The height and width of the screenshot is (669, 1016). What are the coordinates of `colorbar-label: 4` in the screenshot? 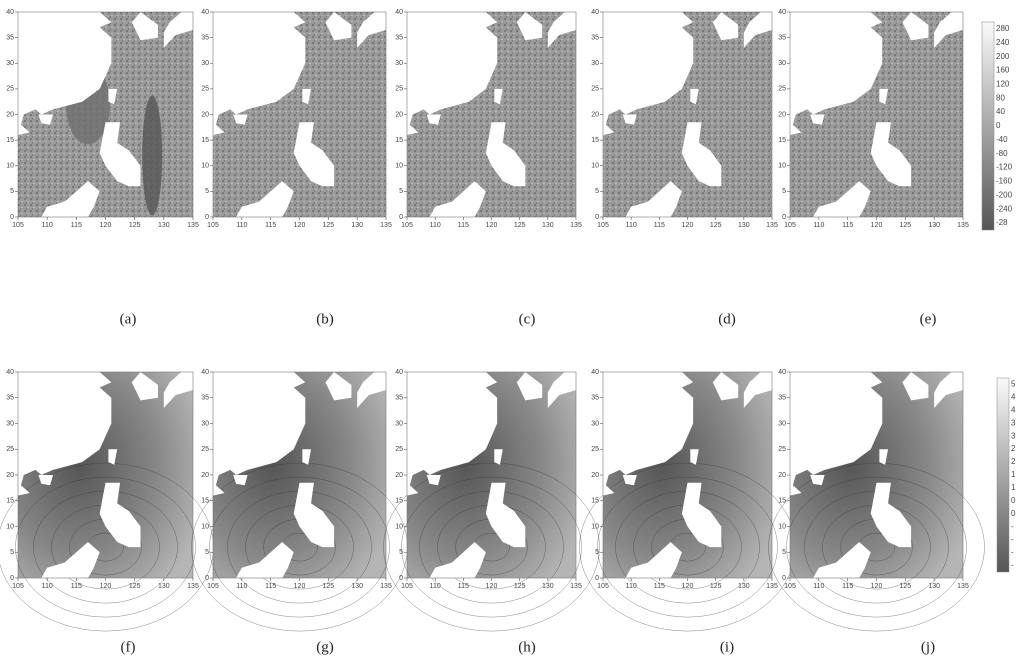 It's located at (1013, 397).